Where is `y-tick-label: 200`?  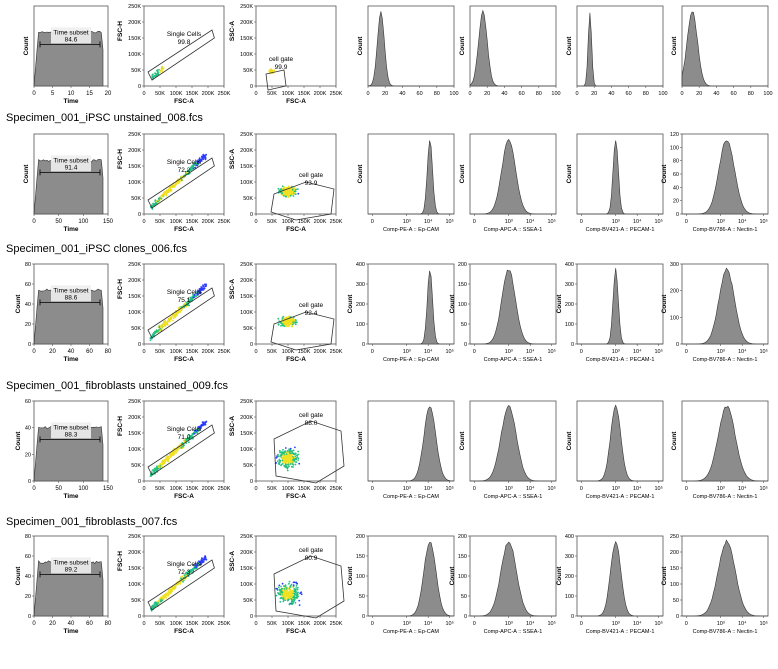
y-tick-label: 200 is located at coordinates (462, 265).